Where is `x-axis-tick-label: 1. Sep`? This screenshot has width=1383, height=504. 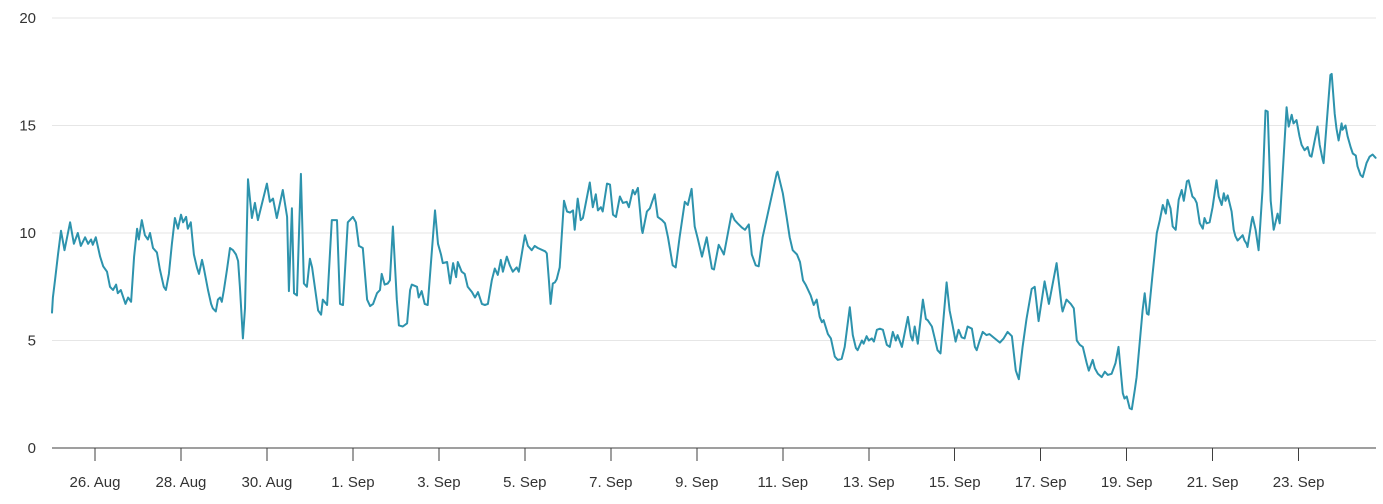 x-axis-tick-label: 1. Sep is located at coordinates (352, 482).